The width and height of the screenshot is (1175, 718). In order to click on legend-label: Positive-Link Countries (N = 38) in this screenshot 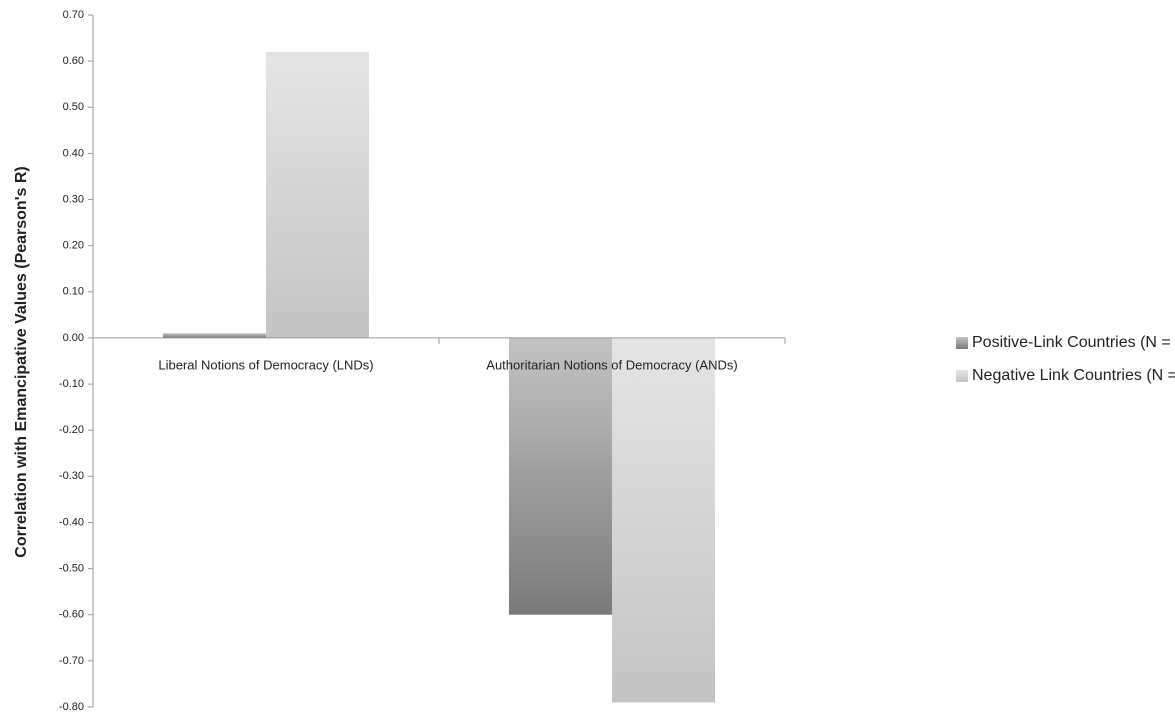, I will do `click(1073, 342)`.